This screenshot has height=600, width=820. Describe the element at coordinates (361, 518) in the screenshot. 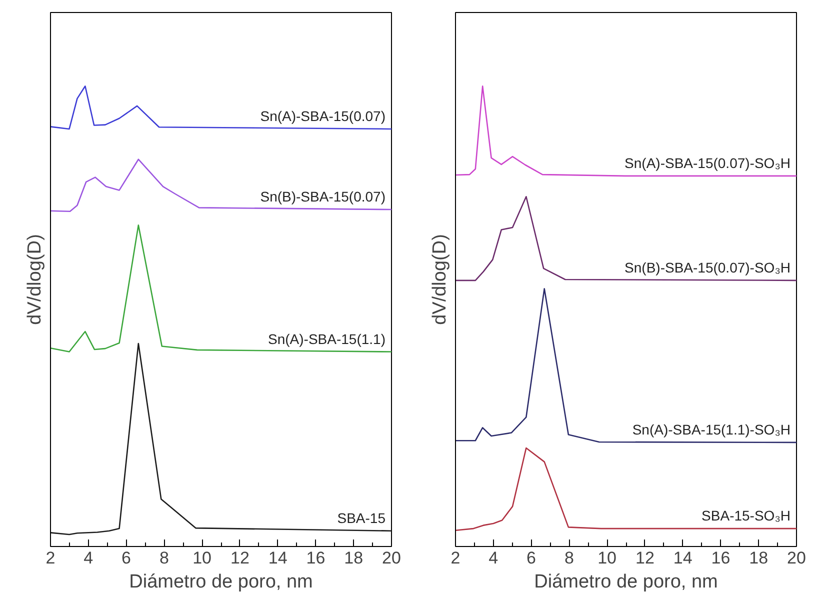

I see `series-label: SBA-15` at that location.